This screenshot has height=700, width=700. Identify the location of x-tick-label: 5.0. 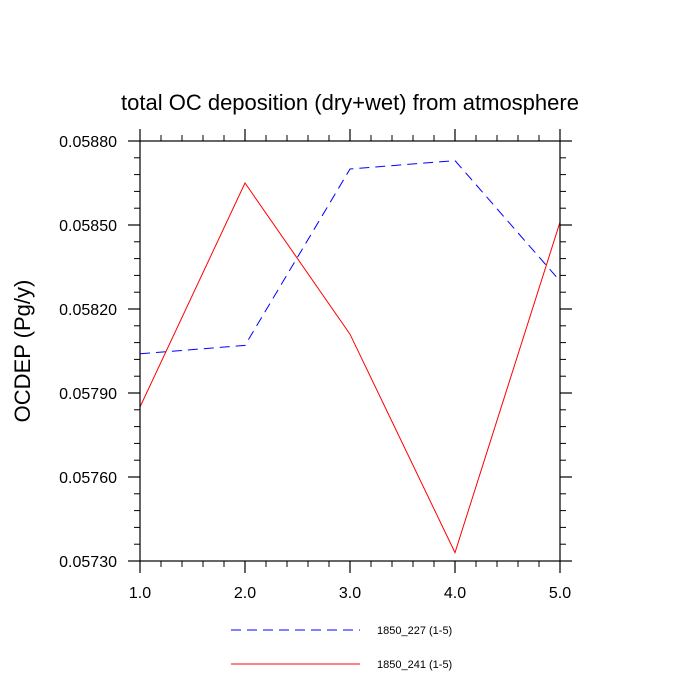
(560, 593).